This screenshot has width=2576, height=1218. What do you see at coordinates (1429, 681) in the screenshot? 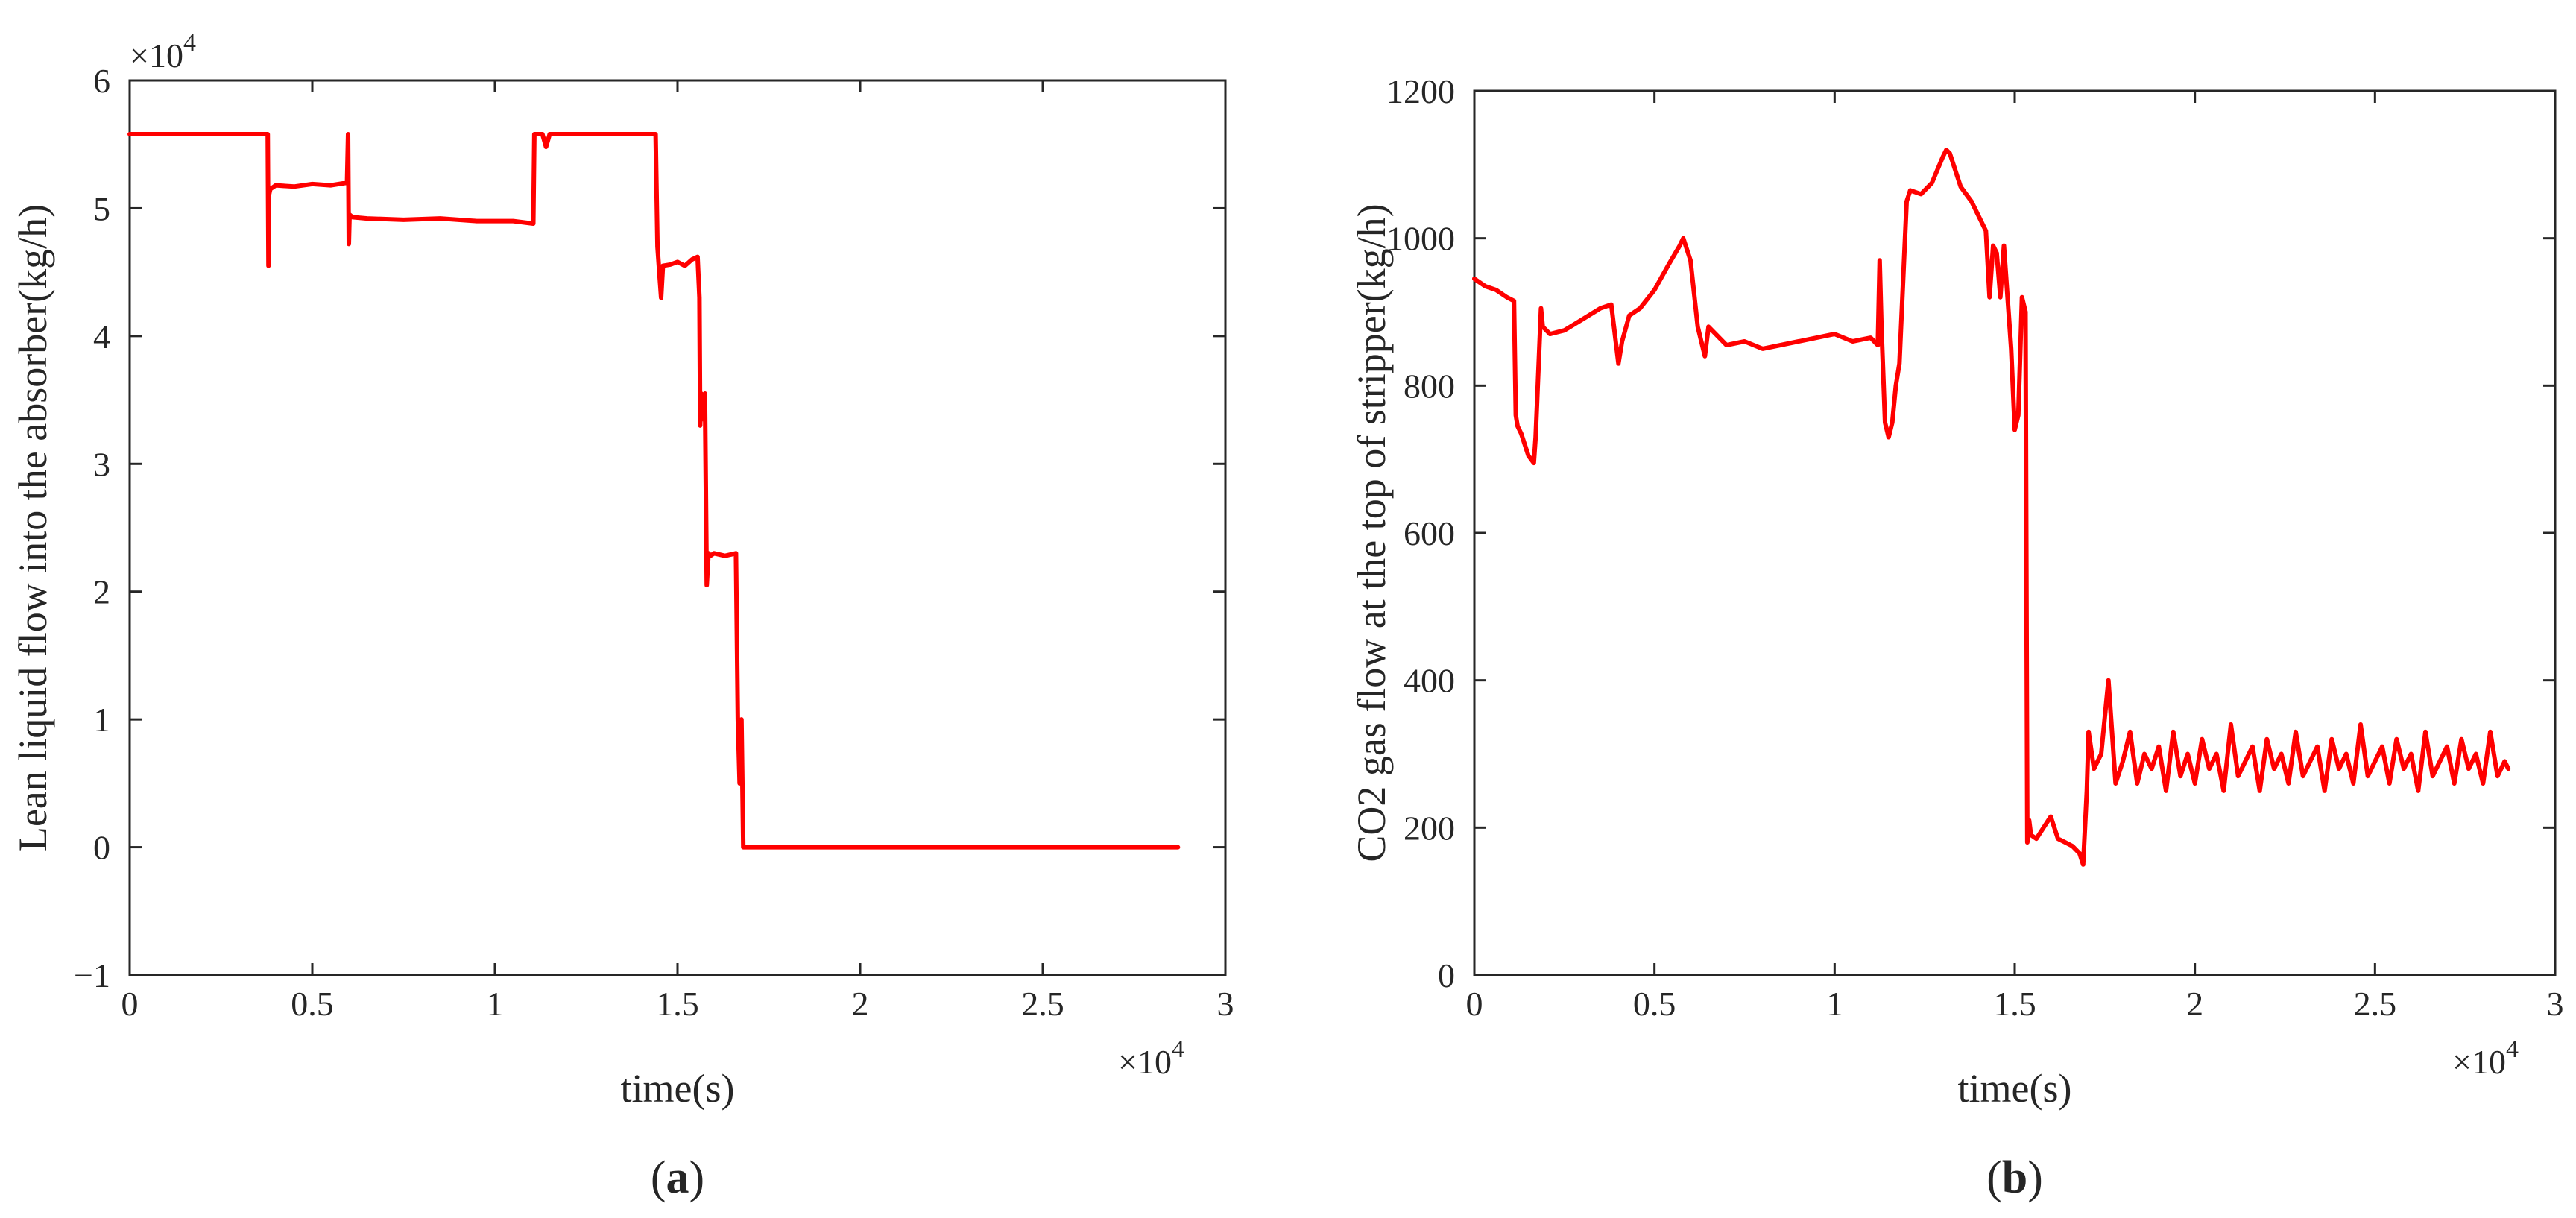
I see `panel-b-y-tick-label: 400` at bounding box center [1429, 681].